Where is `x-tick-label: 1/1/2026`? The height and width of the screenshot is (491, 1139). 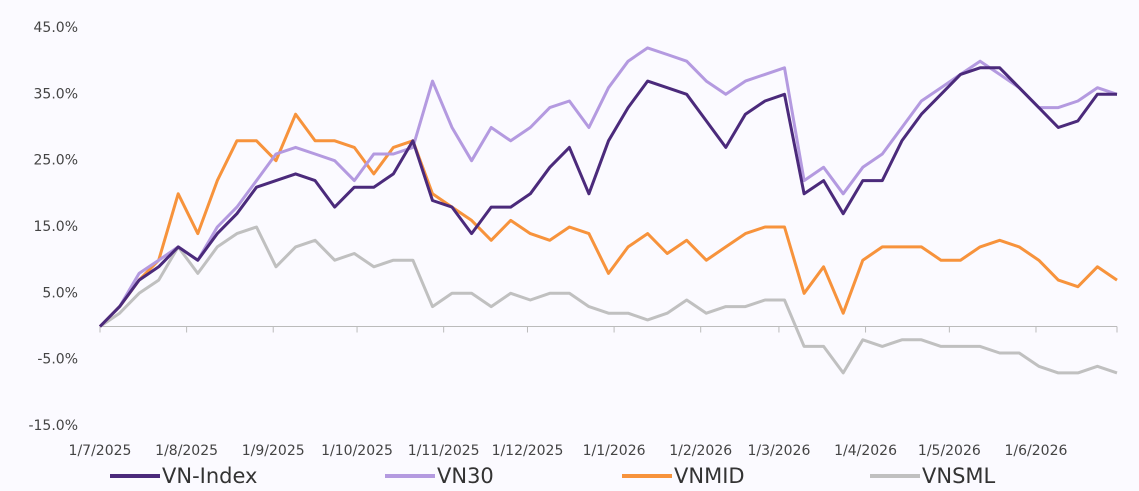
x-tick-label: 1/1/2026 is located at coordinates (614, 451).